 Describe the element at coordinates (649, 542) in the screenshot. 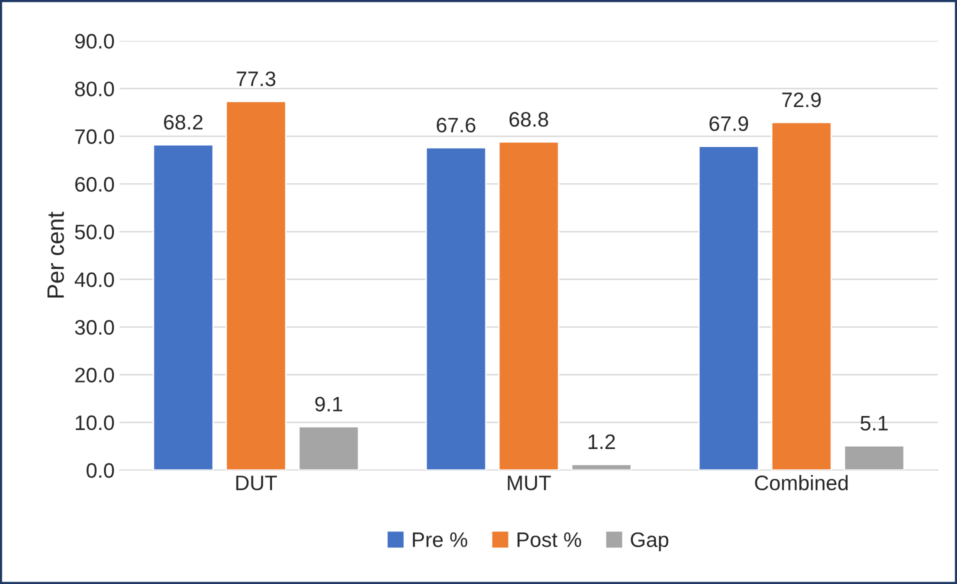

I see `legend-label: Gap` at that location.